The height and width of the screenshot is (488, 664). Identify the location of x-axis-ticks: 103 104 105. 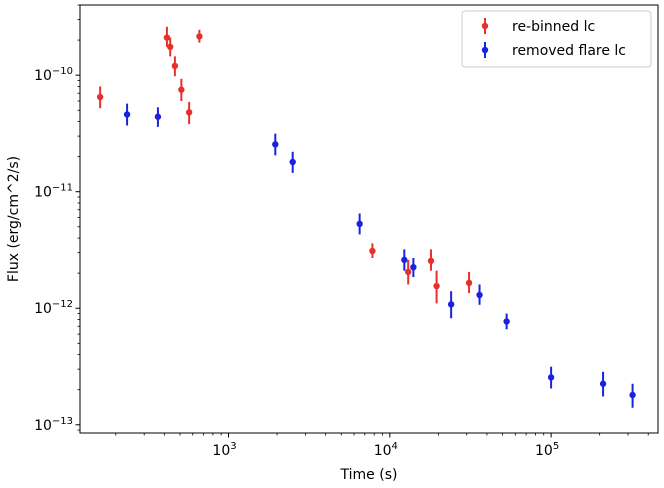
(385, 446).